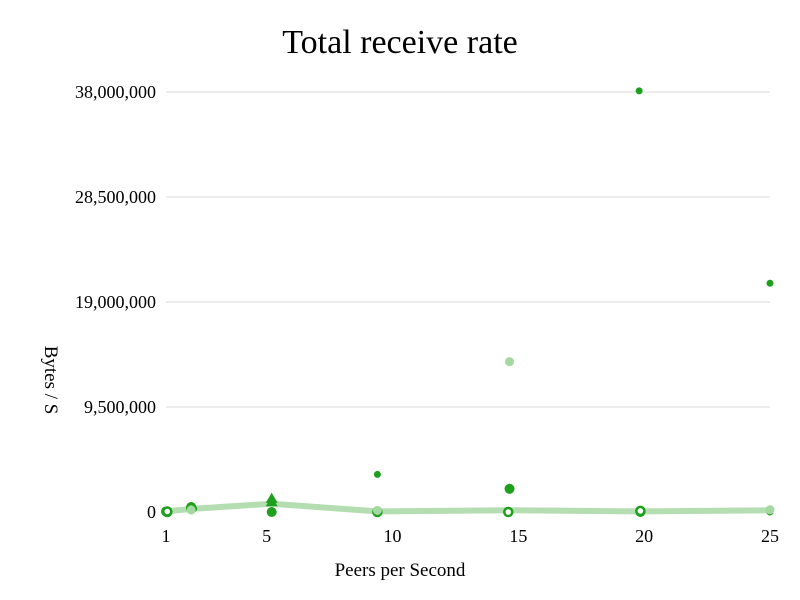 The image size is (800, 600). I want to click on y-tick-label: 28,500,000, so click(115, 197).